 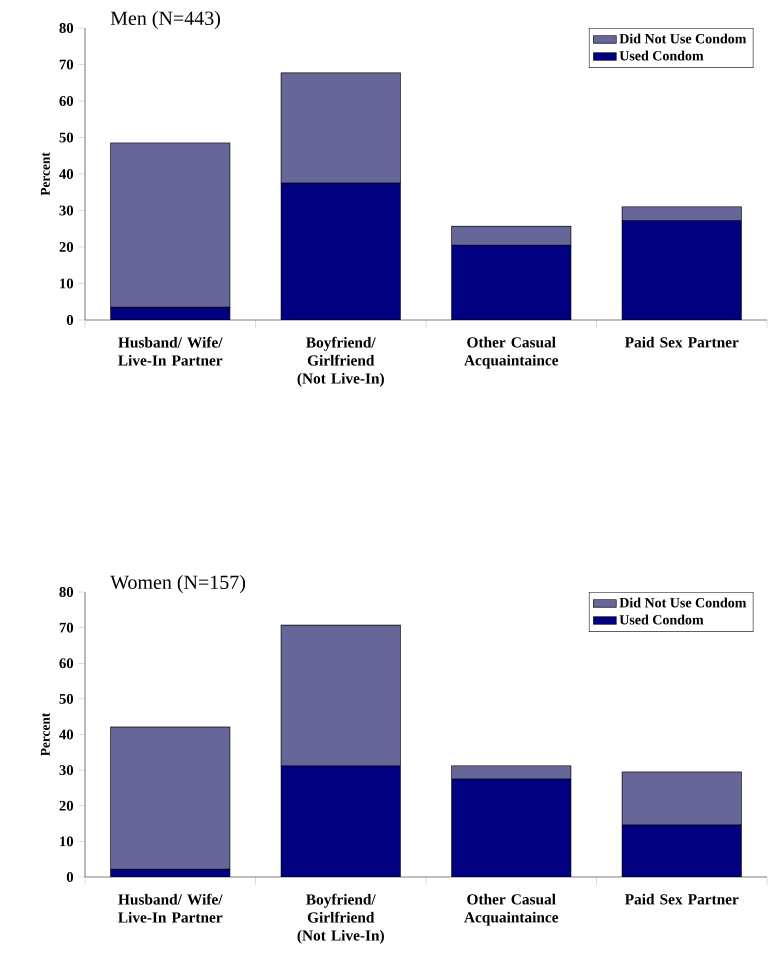 I want to click on chart-title: Men (N=443), so click(x=165, y=20).